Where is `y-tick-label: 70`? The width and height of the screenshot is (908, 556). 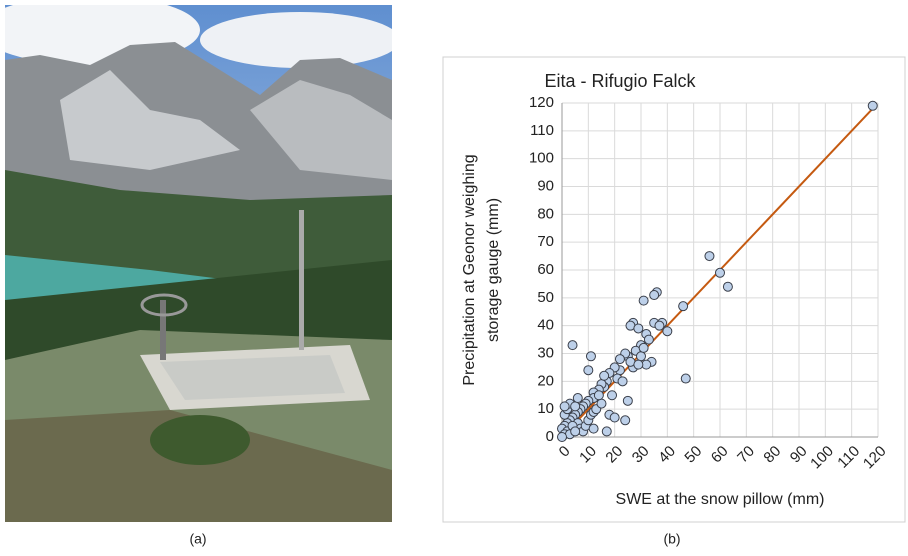
y-tick-label: 70 is located at coordinates (545, 241).